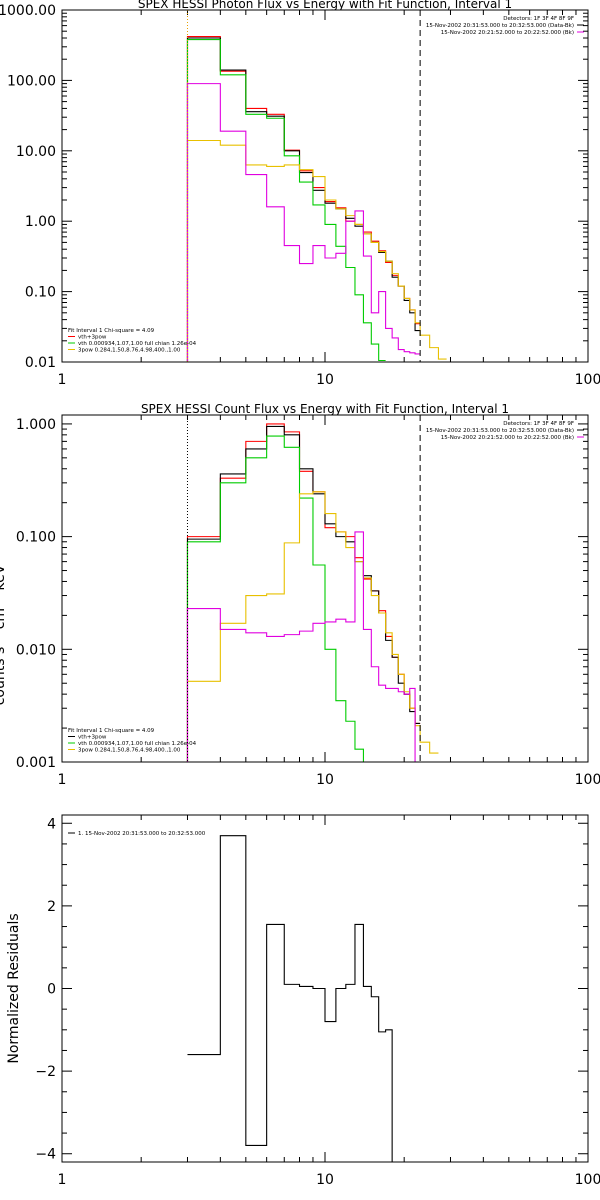  Describe the element at coordinates (14, 988) in the screenshot. I see `y-axis-label: Normalized Residuals` at that location.